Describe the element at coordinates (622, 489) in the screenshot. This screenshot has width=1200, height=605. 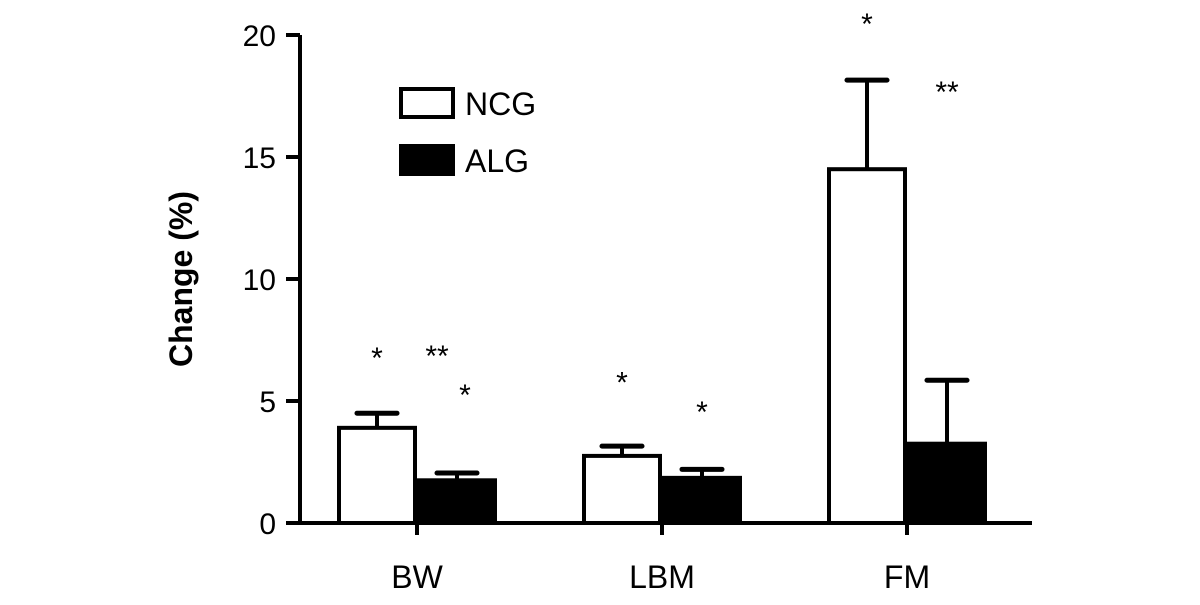
I see `bar-ncg-lbm` at that location.